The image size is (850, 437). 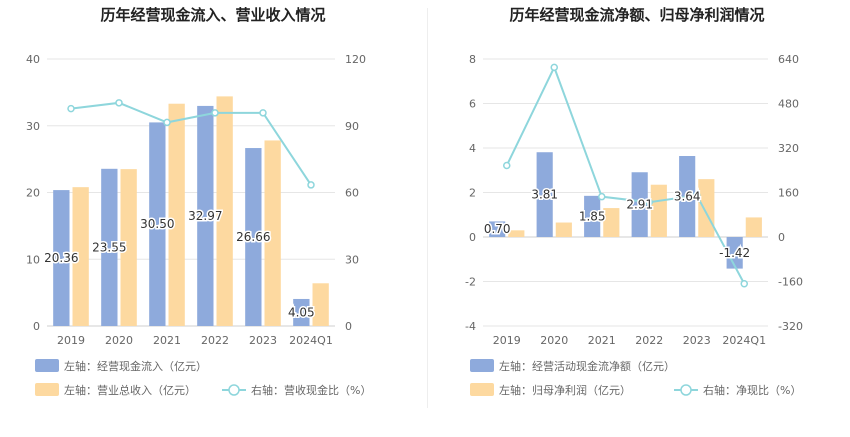 I want to click on legend-item: 左轴：经营现金流入（亿元）, so click(x=121, y=366).